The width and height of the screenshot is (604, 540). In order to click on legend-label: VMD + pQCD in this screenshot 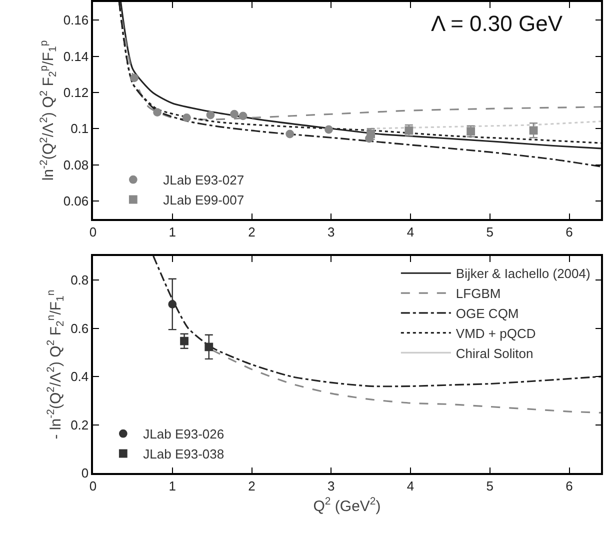, I will do `click(496, 333)`.